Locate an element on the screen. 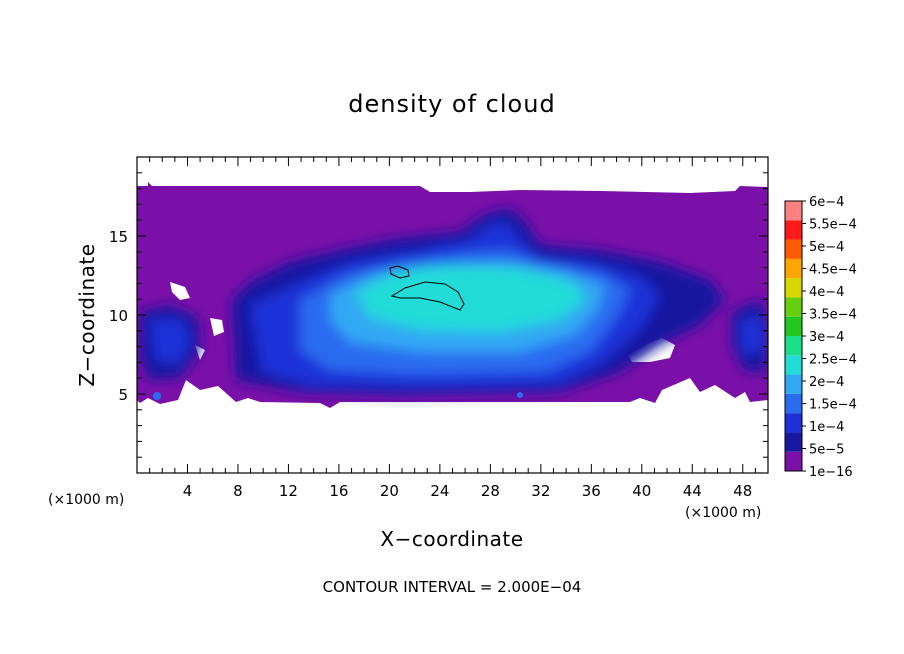  x-tick-label: 4 is located at coordinates (188, 491).